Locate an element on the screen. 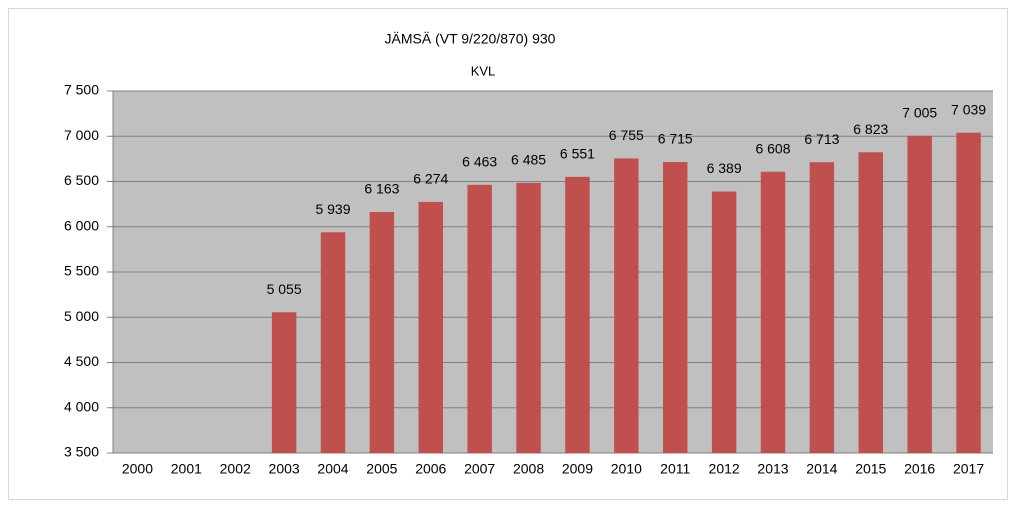 This screenshot has width=1016, height=508. value-label: 7 005 is located at coordinates (919, 113).